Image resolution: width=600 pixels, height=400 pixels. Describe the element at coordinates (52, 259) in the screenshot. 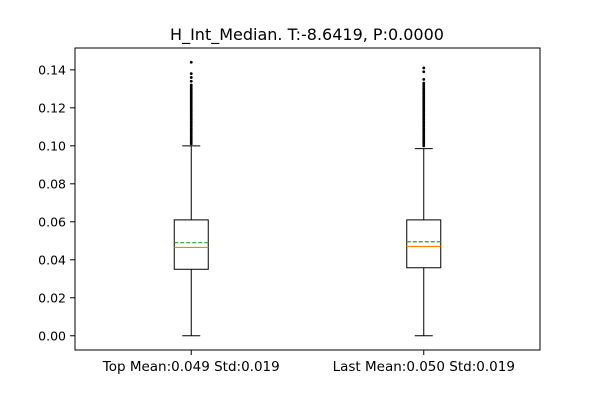

I see `y-tick-label: 0.04` at that location.